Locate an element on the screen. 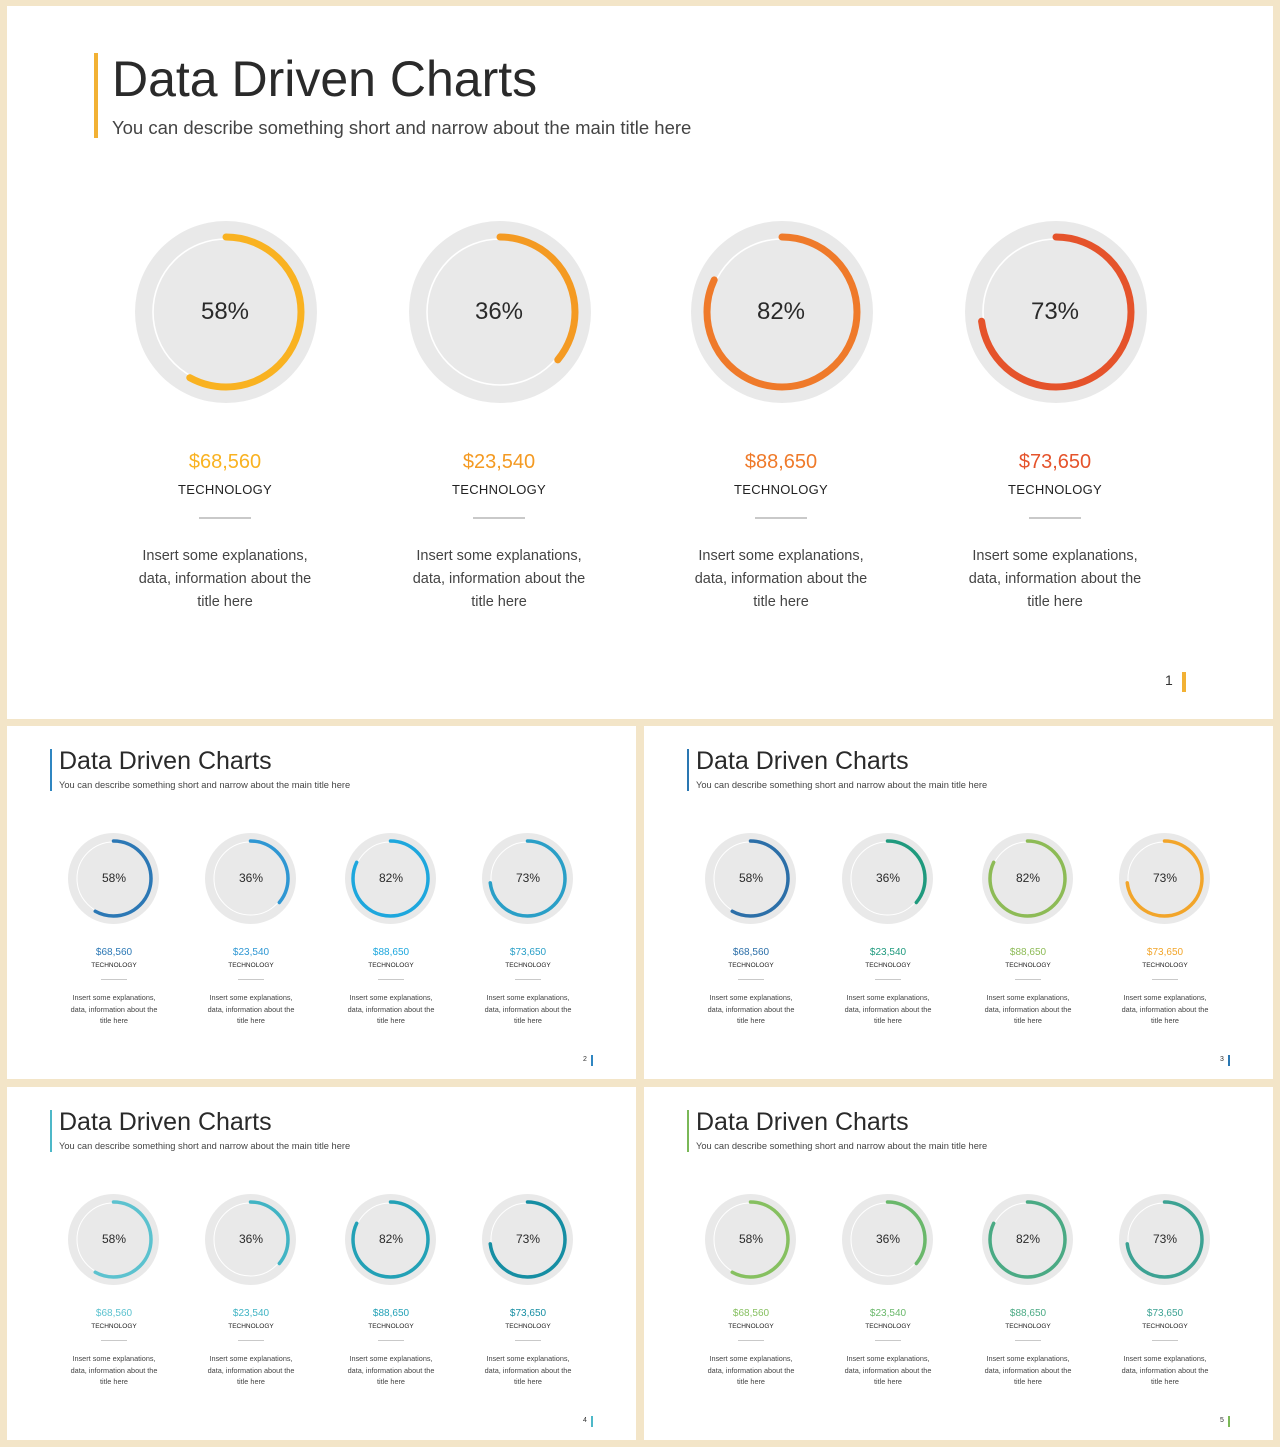 The image size is (1280, 1447). page-number: 5 is located at coordinates (1222, 1420).